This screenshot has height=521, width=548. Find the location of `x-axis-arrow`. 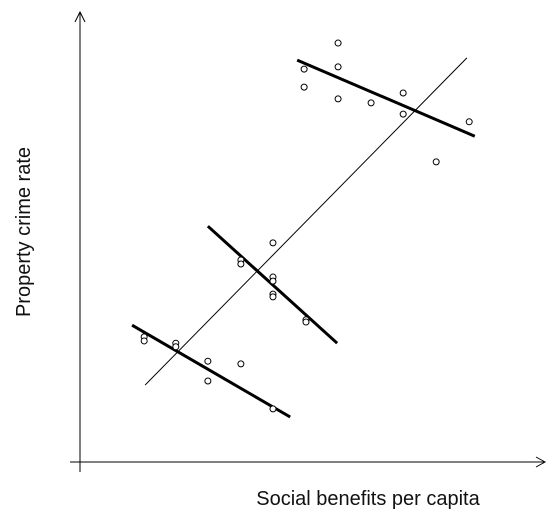

x-axis-arrow is located at coordinates (541, 462).